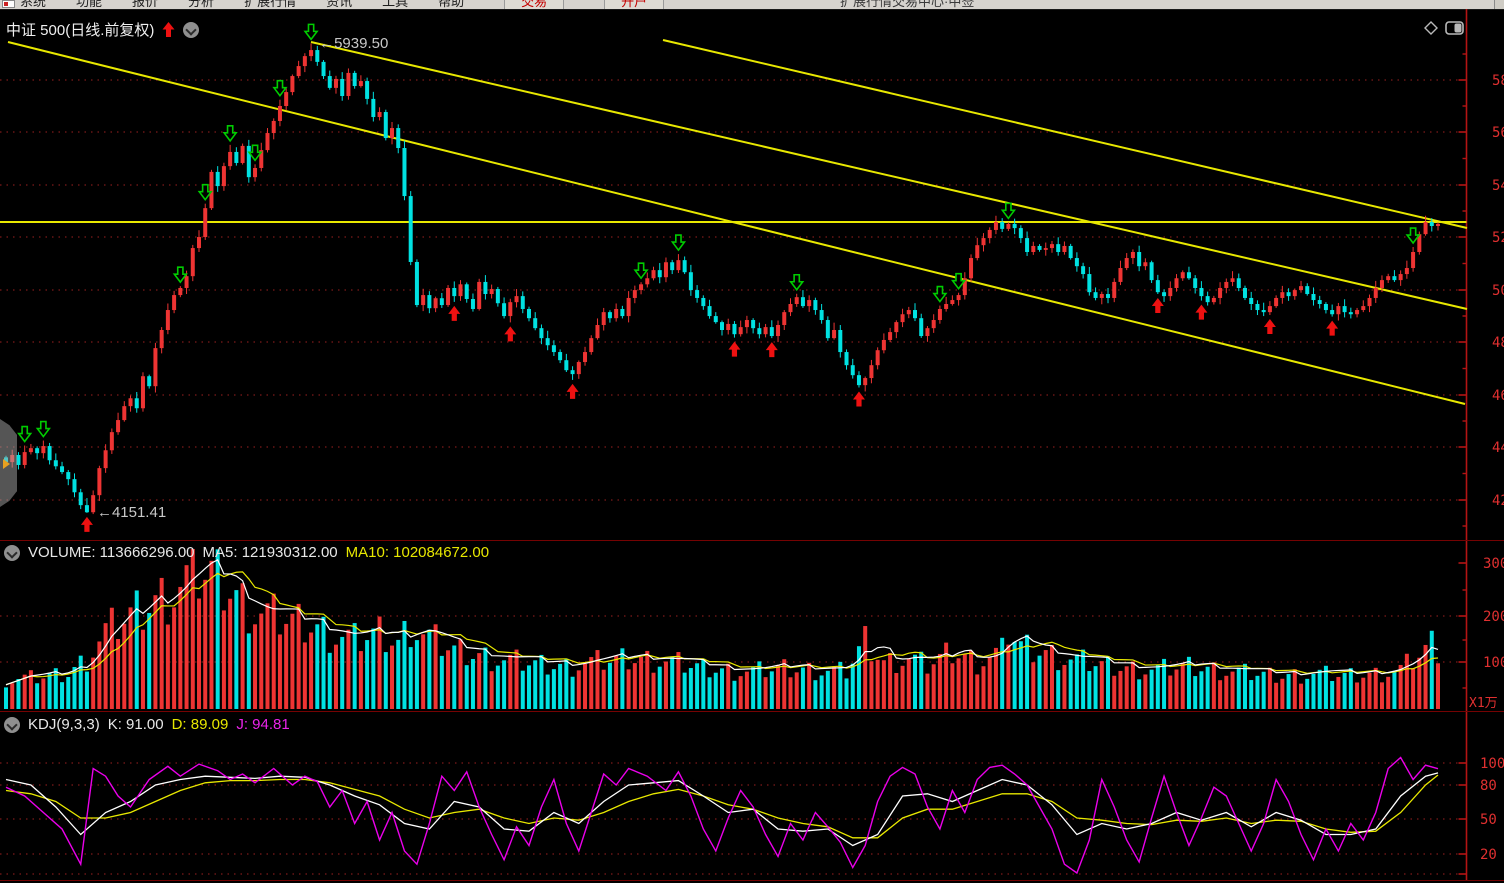  I want to click on kdj-j-value: J: 94.81, so click(263, 724).